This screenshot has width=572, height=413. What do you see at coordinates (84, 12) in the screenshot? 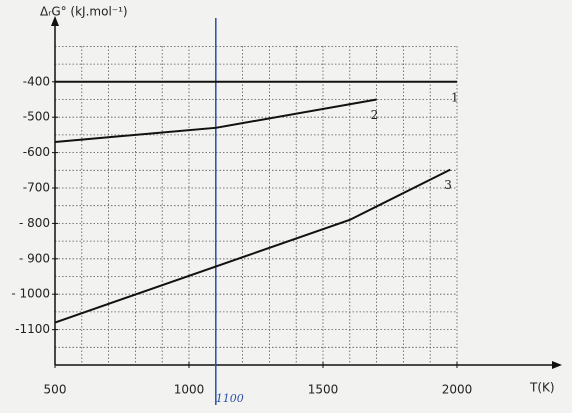
I see `y-axis-label: ΔᵣG° (kJ.mol⁻¹)` at bounding box center [84, 12].